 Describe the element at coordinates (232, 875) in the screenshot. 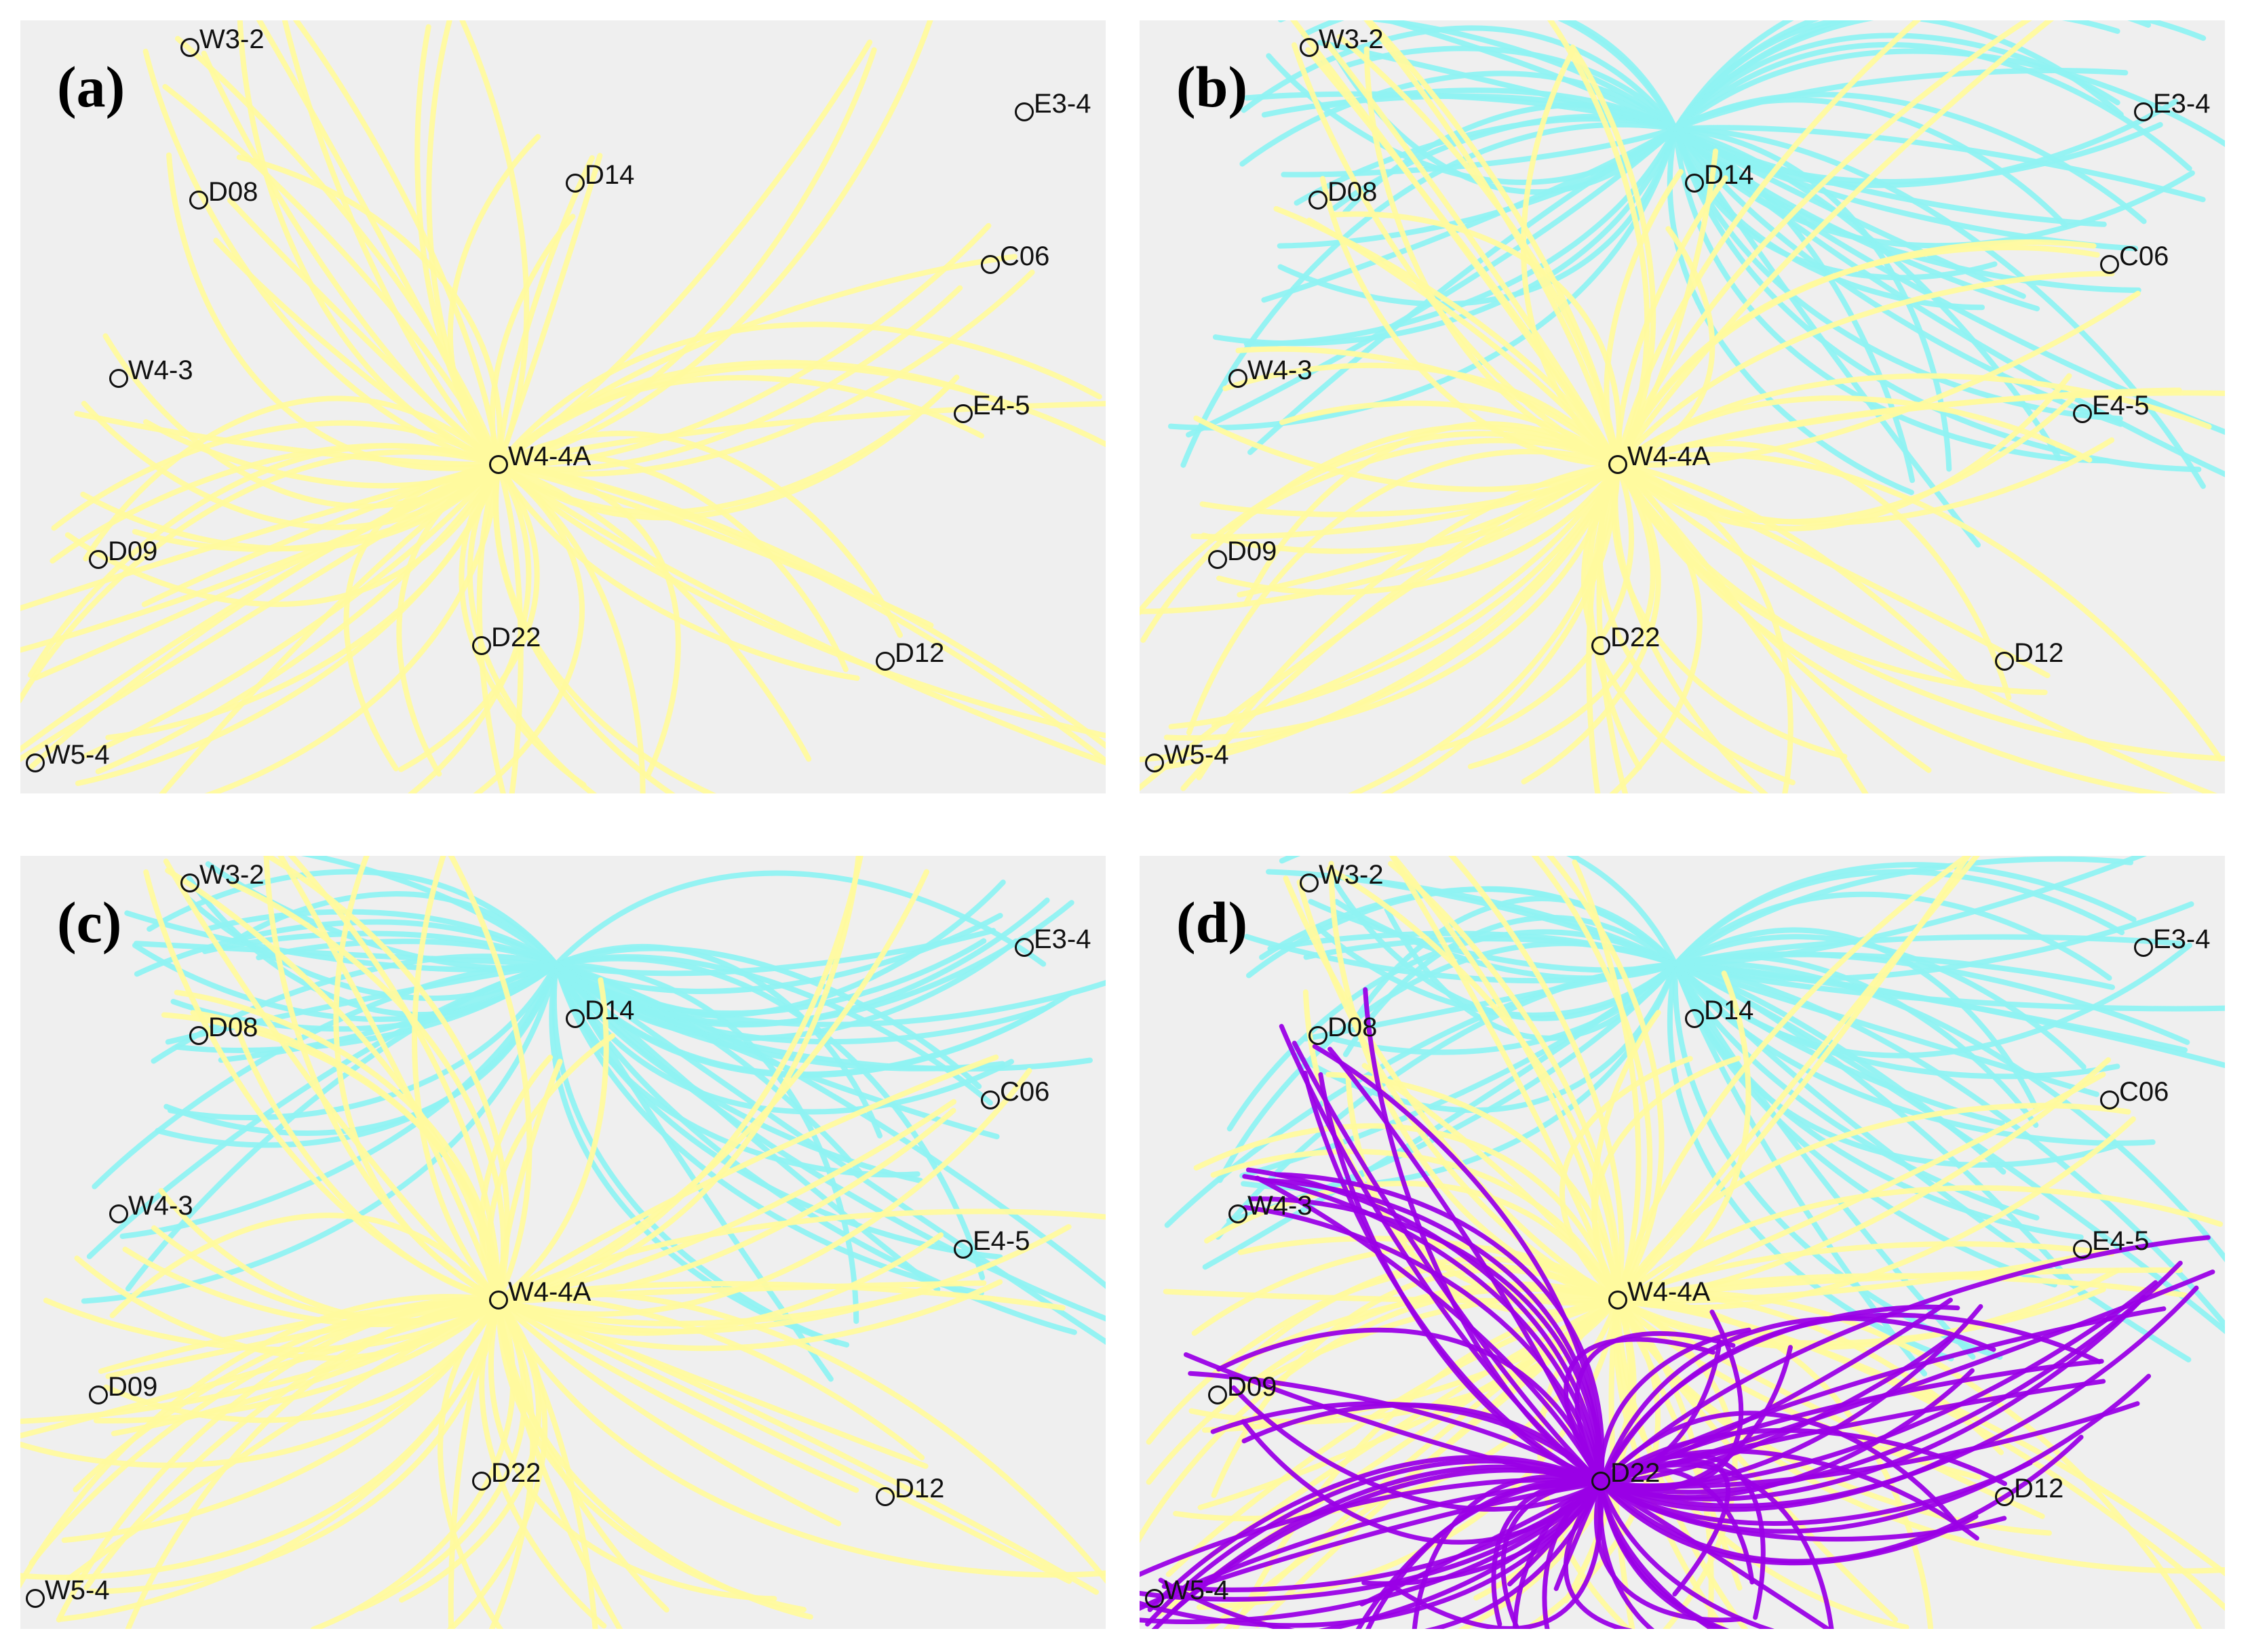

I see `station-label: W3-2` at that location.